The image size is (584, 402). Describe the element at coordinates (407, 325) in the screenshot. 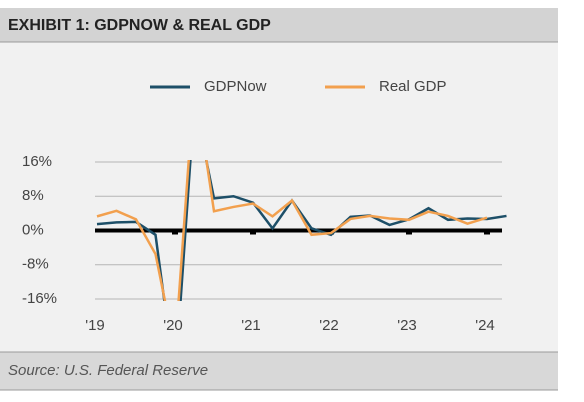

I see `x-tick-label: '23` at that location.